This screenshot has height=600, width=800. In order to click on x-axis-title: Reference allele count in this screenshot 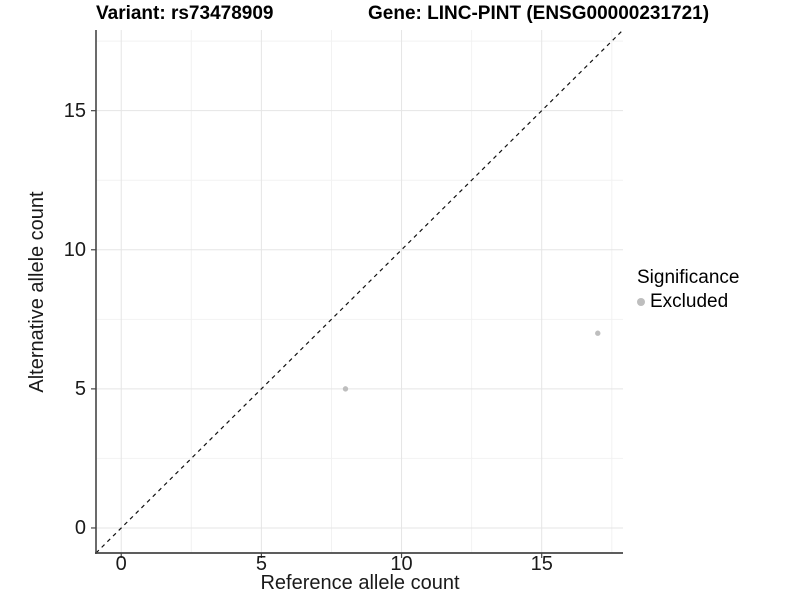, I will do `click(360, 583)`.